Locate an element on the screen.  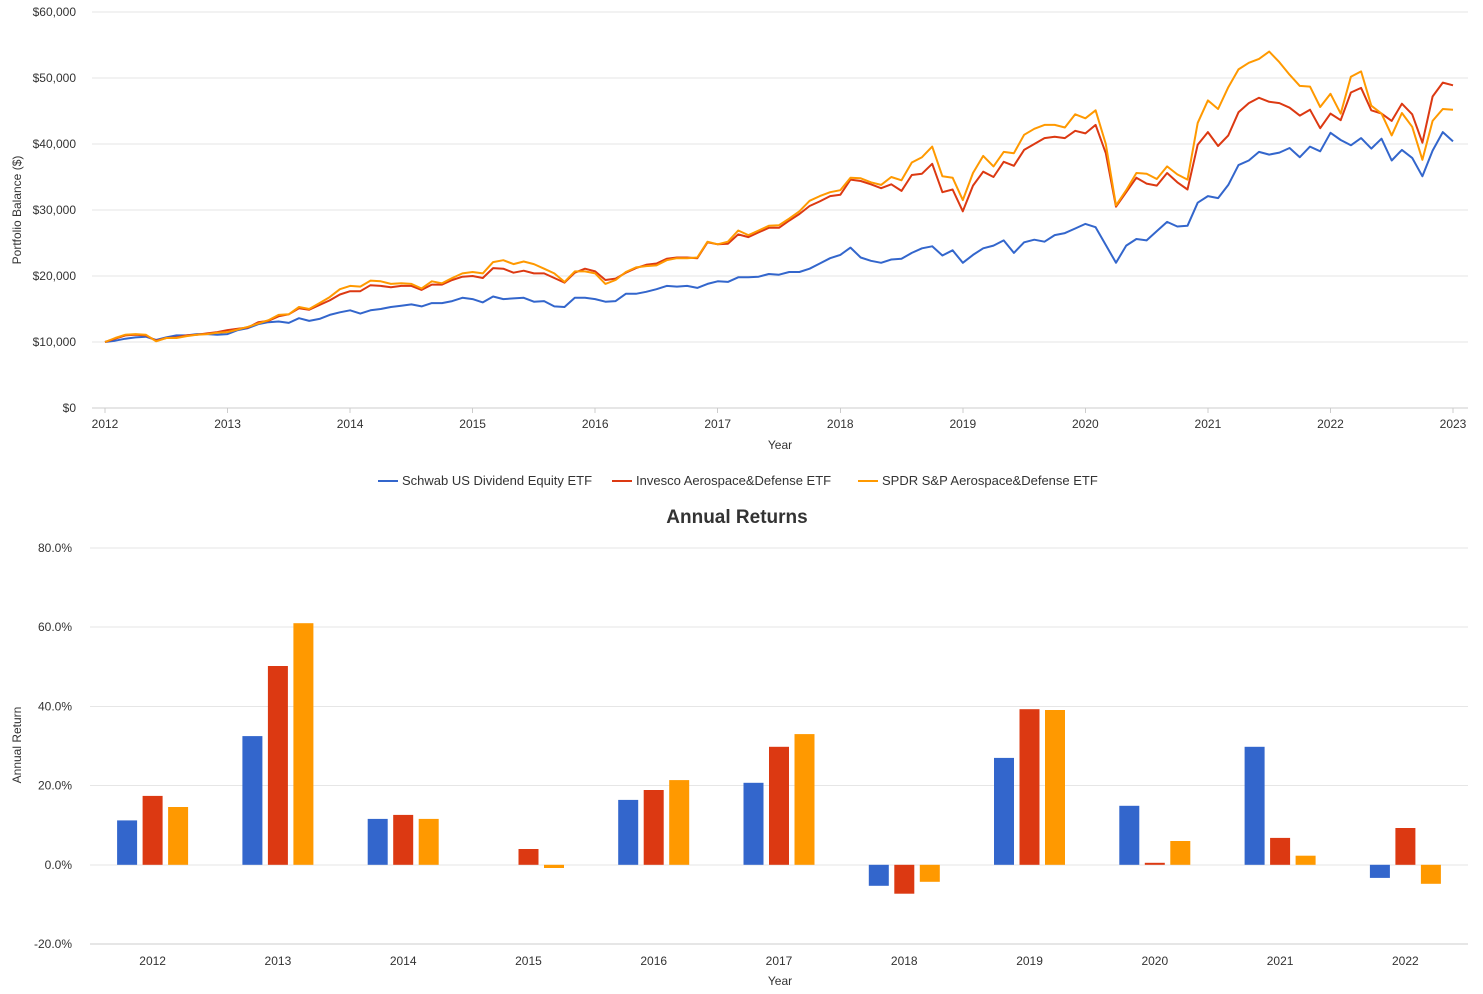
y-tick-label: -20.0% is located at coordinates (53, 944).